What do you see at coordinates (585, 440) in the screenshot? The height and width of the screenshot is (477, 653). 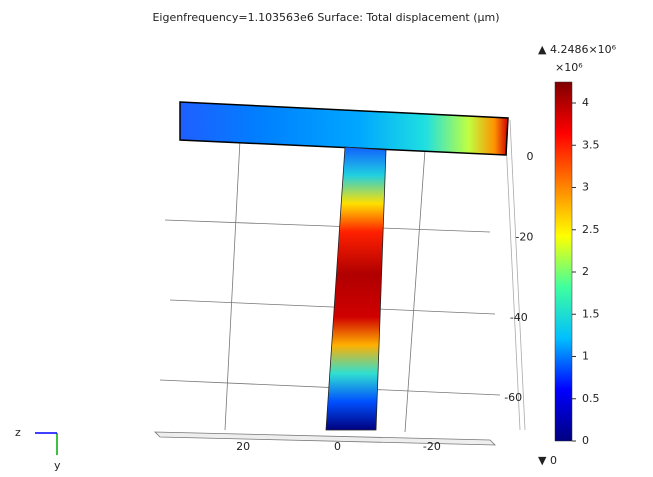 I see `colorbar-tick-label: 0` at bounding box center [585, 440].